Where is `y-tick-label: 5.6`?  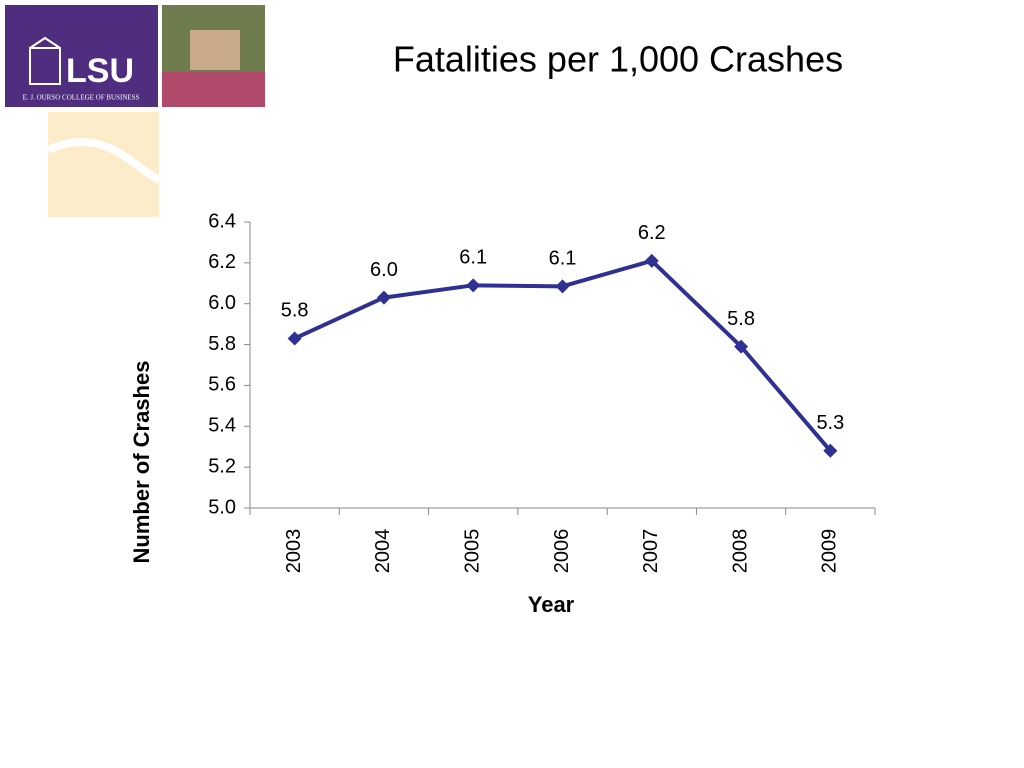 y-tick-label: 5.6 is located at coordinates (222, 385).